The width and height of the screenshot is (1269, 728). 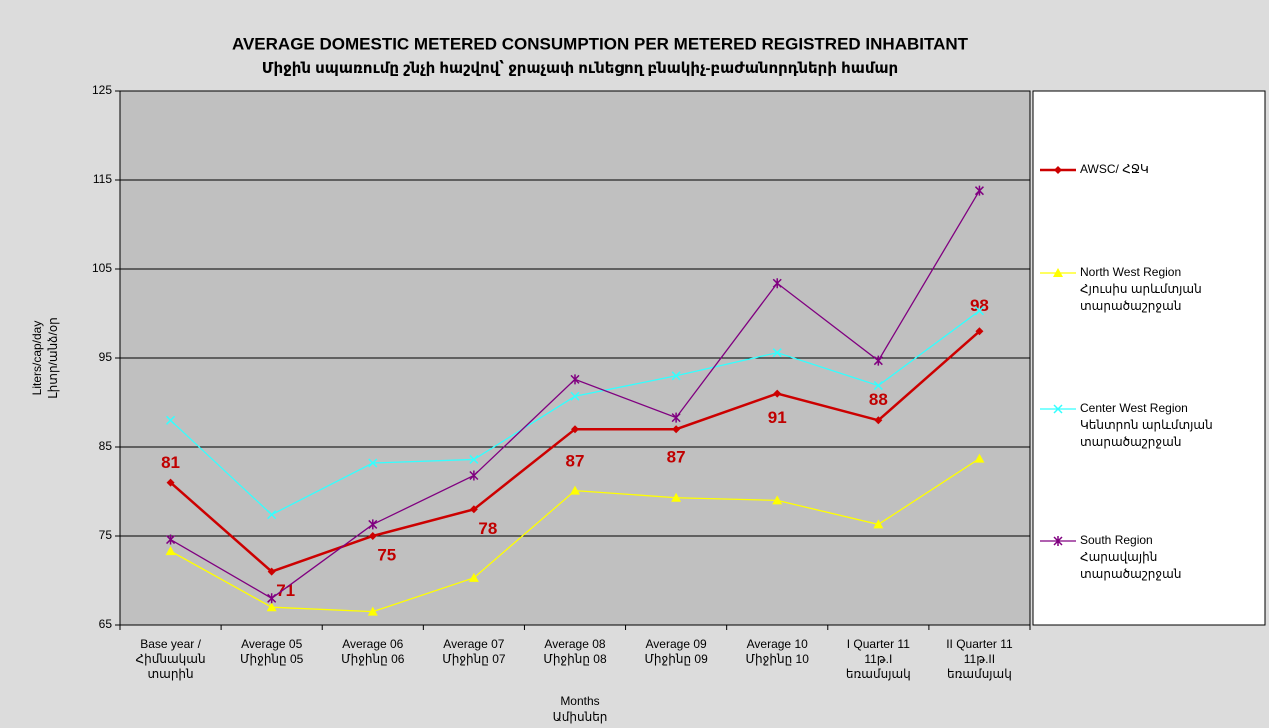 What do you see at coordinates (272, 659) in the screenshot?
I see `x-tick-label: Միջինը 05` at bounding box center [272, 659].